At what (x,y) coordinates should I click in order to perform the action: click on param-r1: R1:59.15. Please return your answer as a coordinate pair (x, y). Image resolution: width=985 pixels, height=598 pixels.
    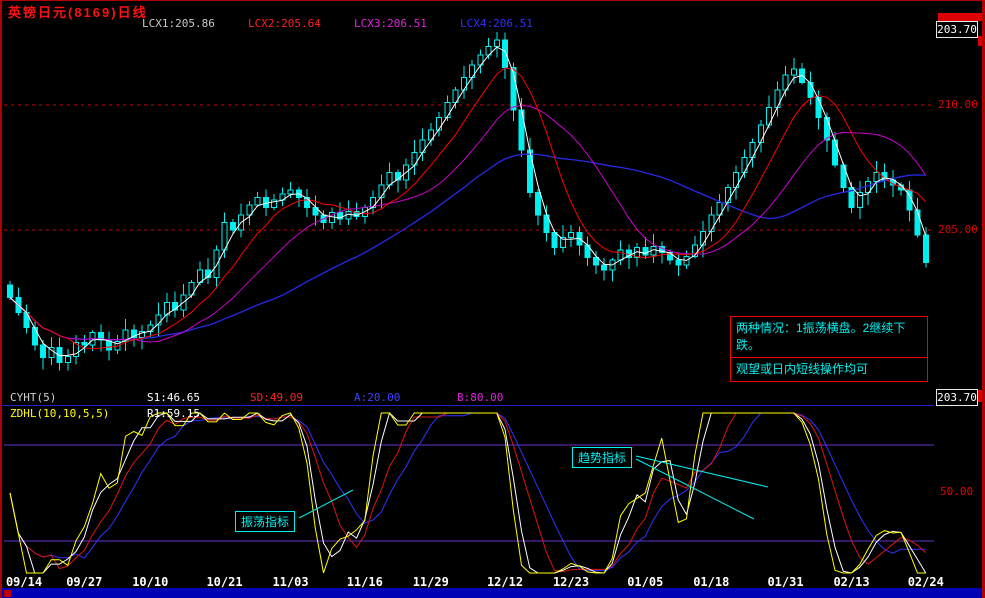
    Looking at the image, I should click on (173, 413).